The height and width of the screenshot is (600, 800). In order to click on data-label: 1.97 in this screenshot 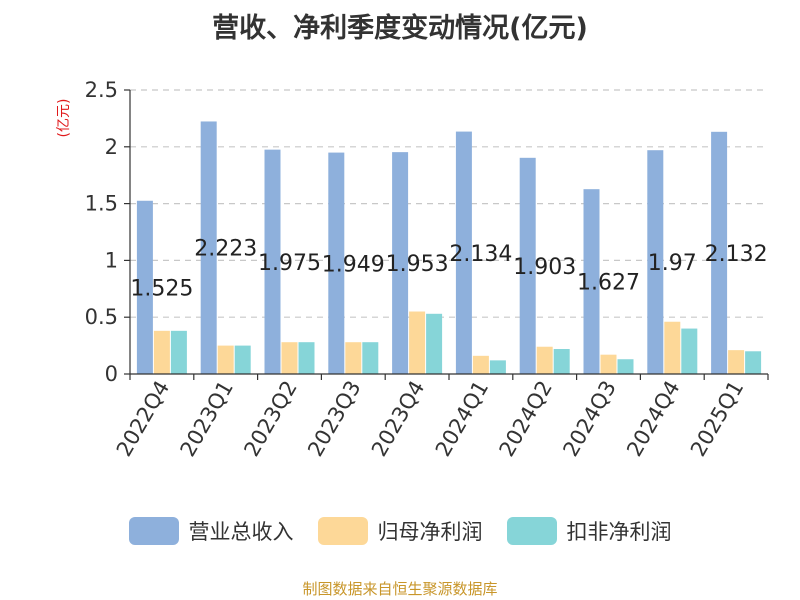, I will do `click(672, 263)`.